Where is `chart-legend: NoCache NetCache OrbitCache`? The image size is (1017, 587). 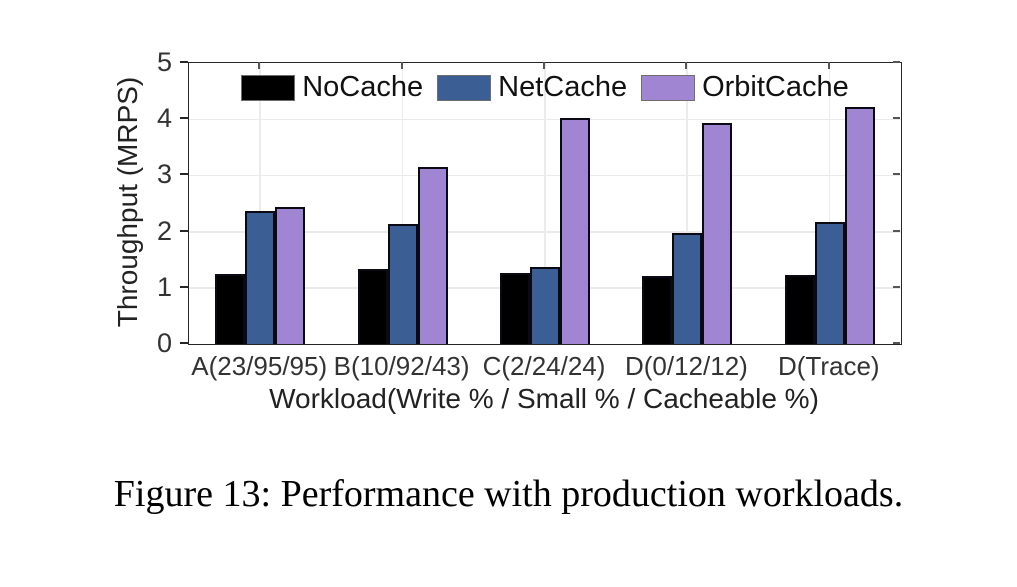 chart-legend: NoCache NetCache OrbitCache is located at coordinates (545, 87).